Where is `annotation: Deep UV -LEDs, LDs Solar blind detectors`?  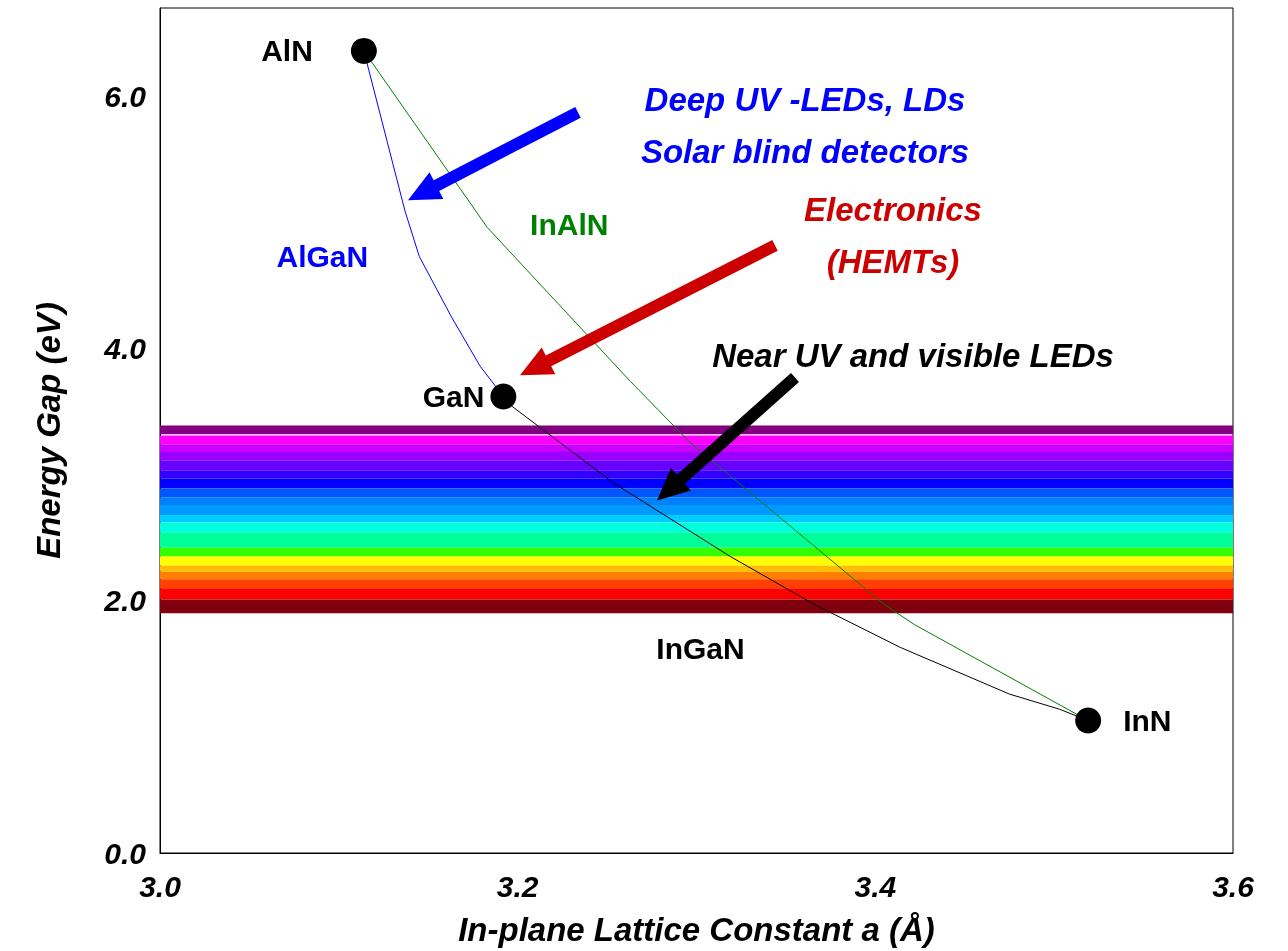
annotation: Deep UV -LEDs, LDs Solar blind detectors is located at coordinates (805, 125).